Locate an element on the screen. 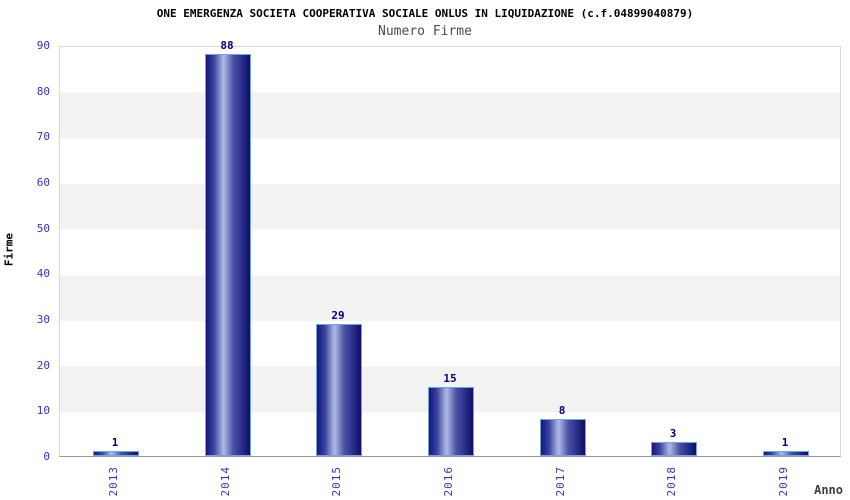  x-tick-label: 2019 is located at coordinates (783, 481).